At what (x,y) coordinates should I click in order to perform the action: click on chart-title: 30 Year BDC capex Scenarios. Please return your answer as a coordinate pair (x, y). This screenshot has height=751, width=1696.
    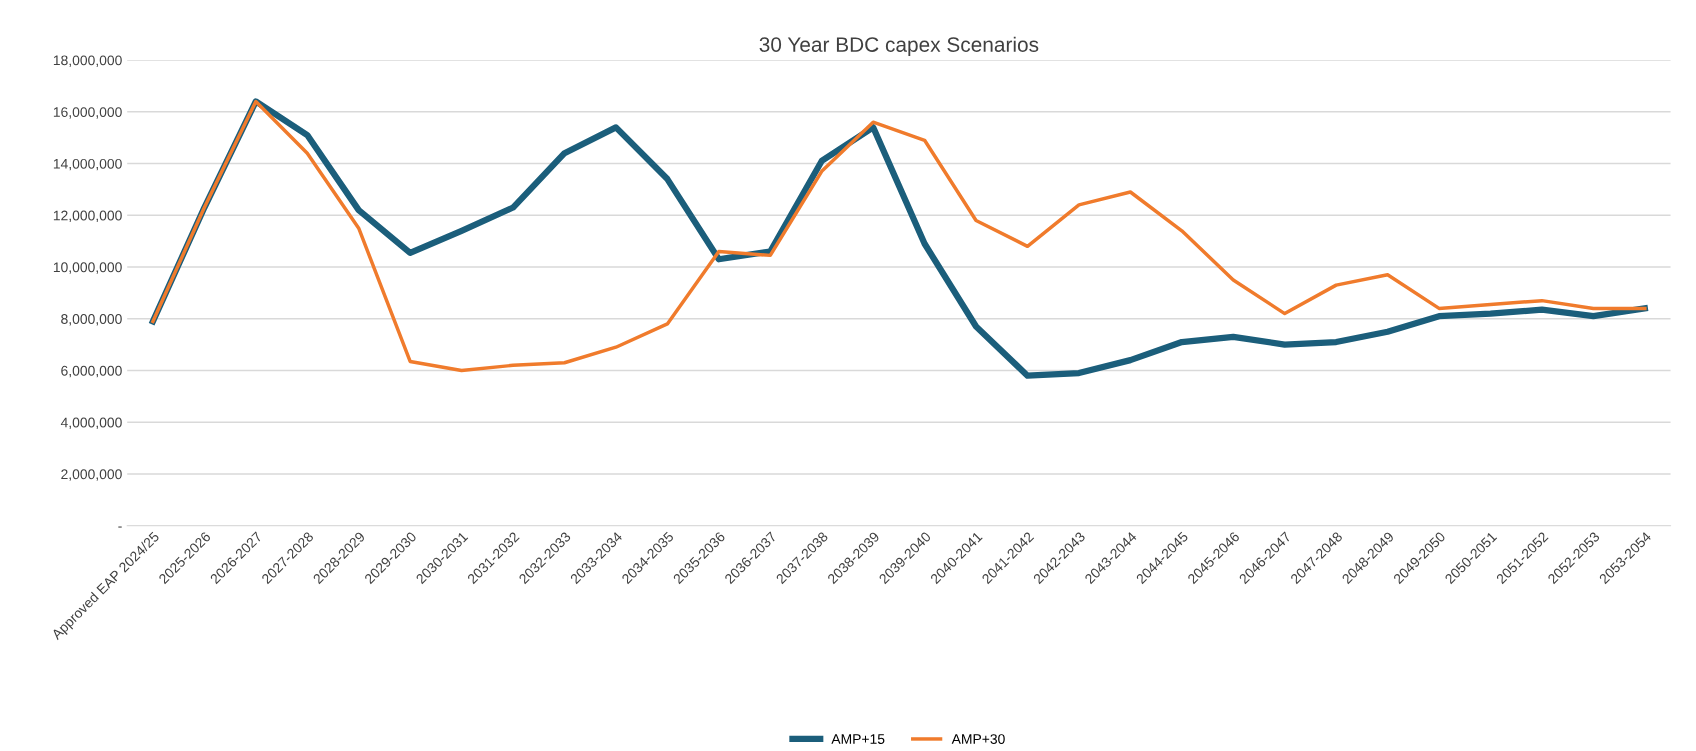
    Looking at the image, I should click on (899, 46).